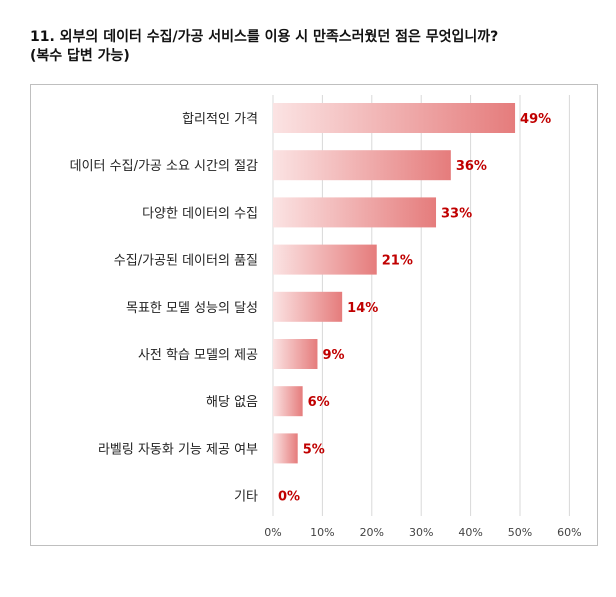 Image resolution: width=616 pixels, height=597 pixels. Describe the element at coordinates (362, 308) in the screenshot. I see `value-label: 14%` at that location.